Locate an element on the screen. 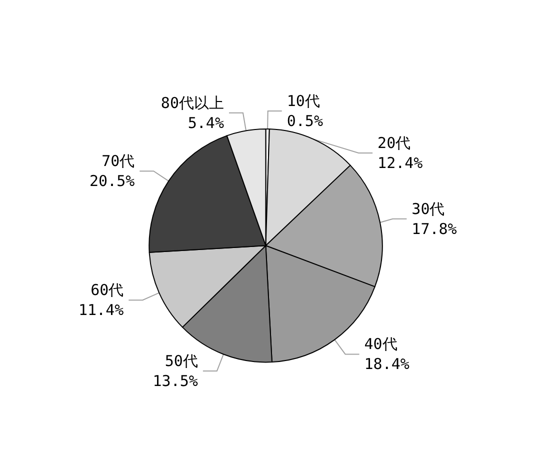 Image resolution: width=542 pixels, height=456 pixels. slice-label: 70代 is located at coordinates (118, 161).